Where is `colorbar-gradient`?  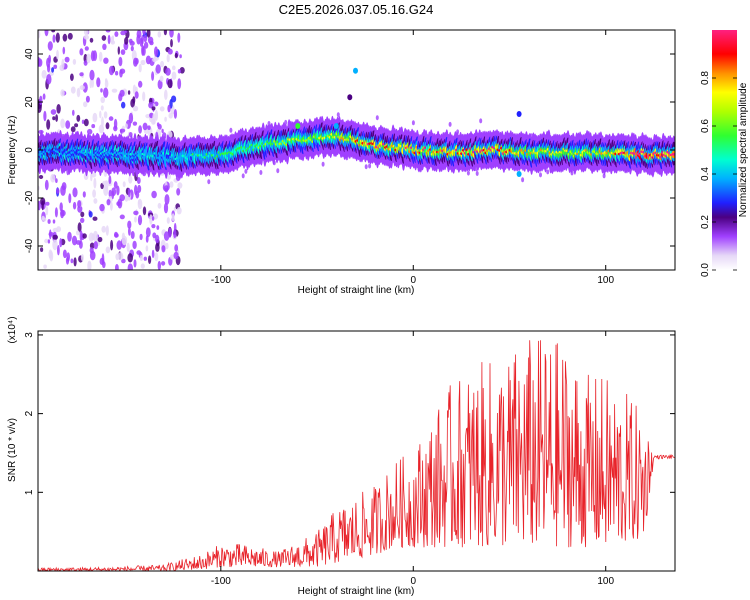 colorbar-gradient is located at coordinates (724, 150).